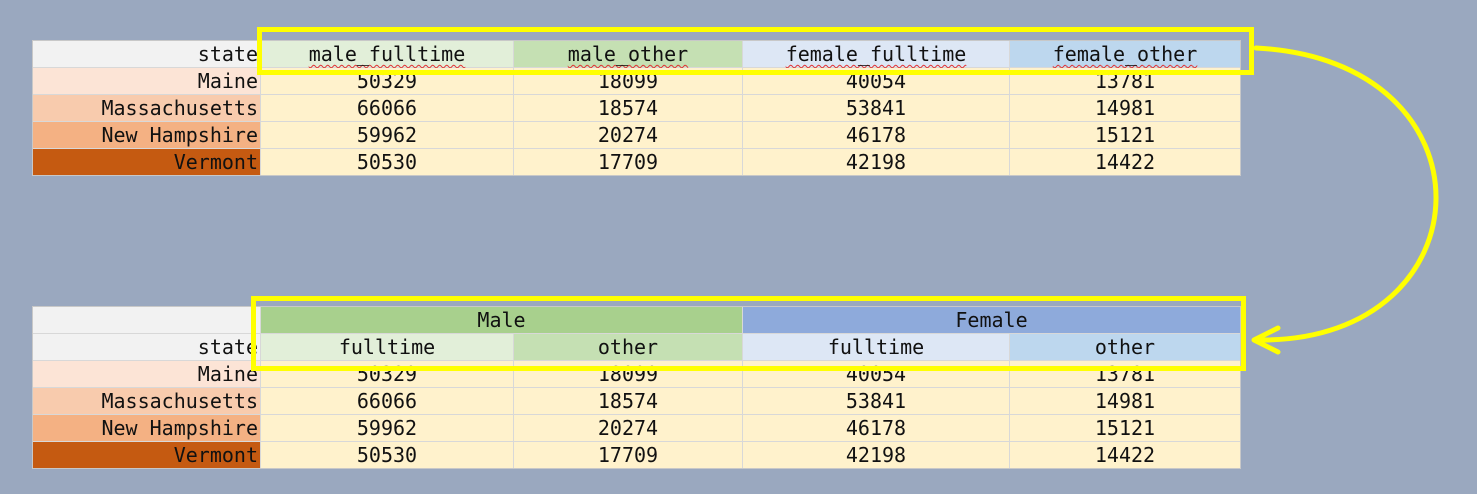 Image resolution: width=1477 pixels, height=494 pixels. I want to click on arrow-curve, so click(1346, 194).